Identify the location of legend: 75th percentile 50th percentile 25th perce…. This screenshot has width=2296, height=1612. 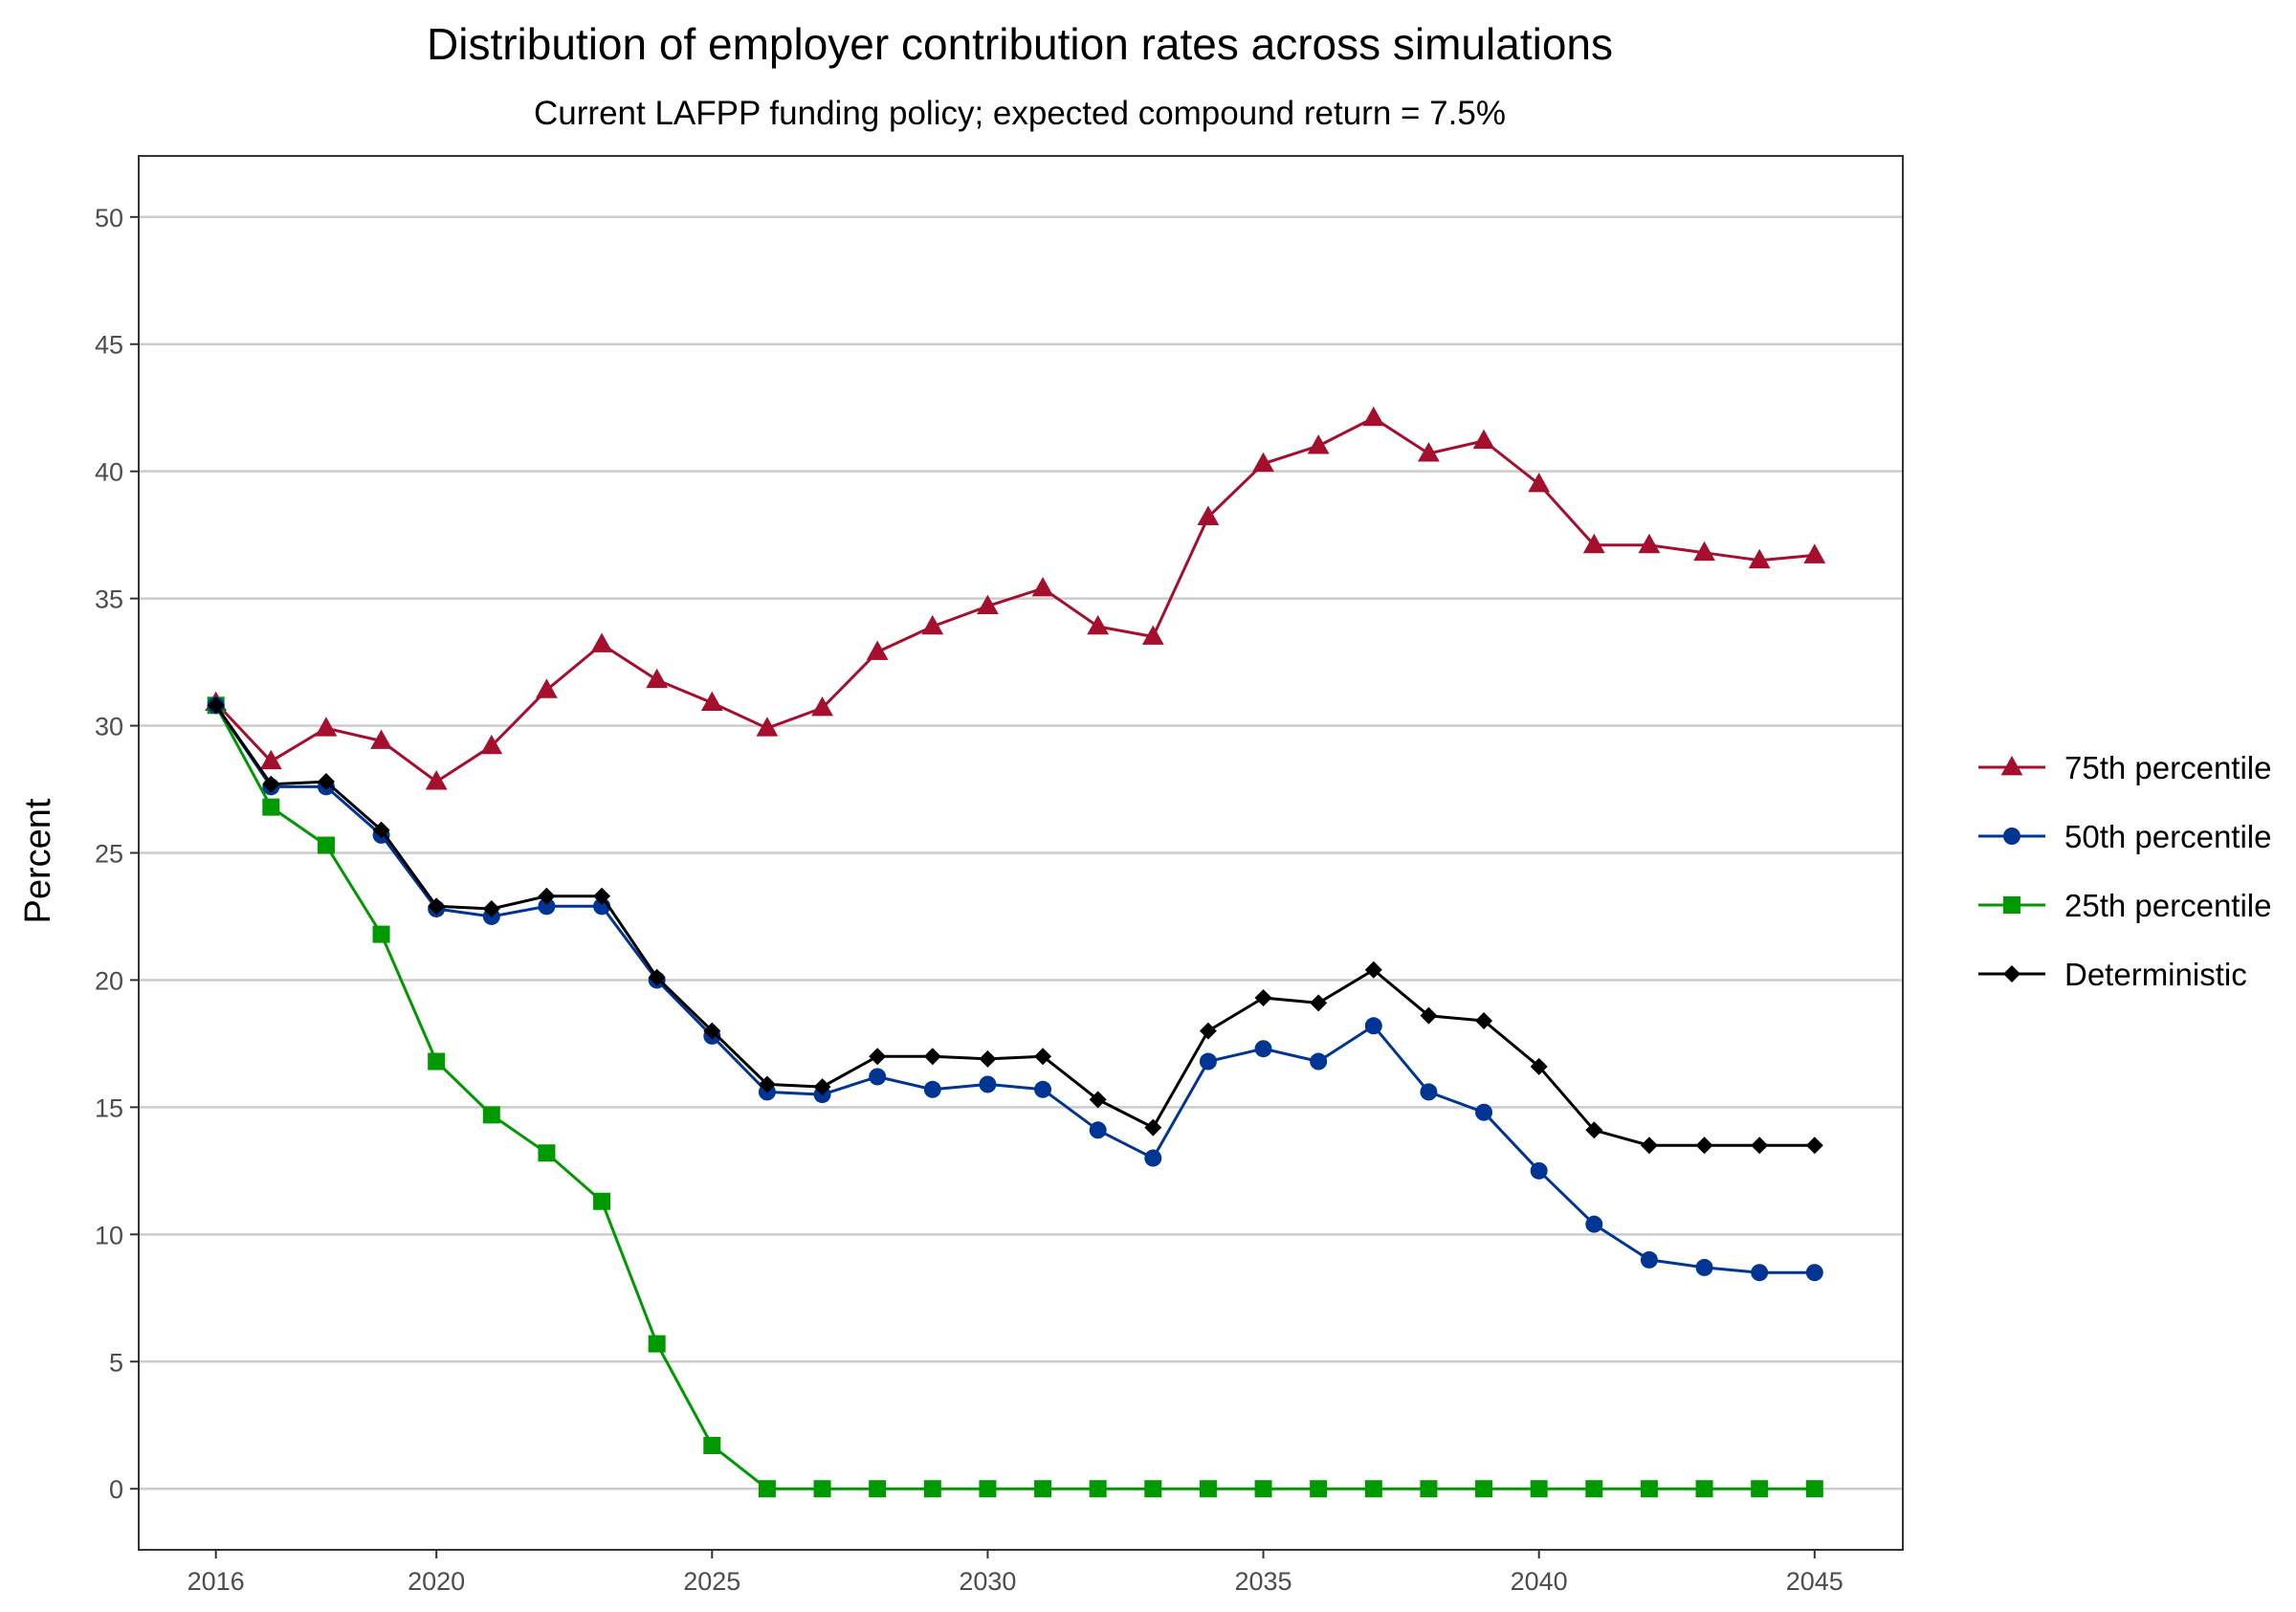
(2125, 871).